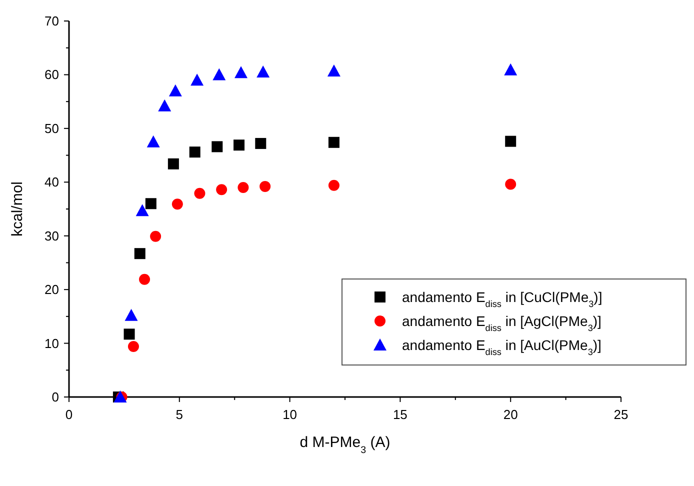  Describe the element at coordinates (55, 397) in the screenshot. I see `y-tick-label: 0` at that location.